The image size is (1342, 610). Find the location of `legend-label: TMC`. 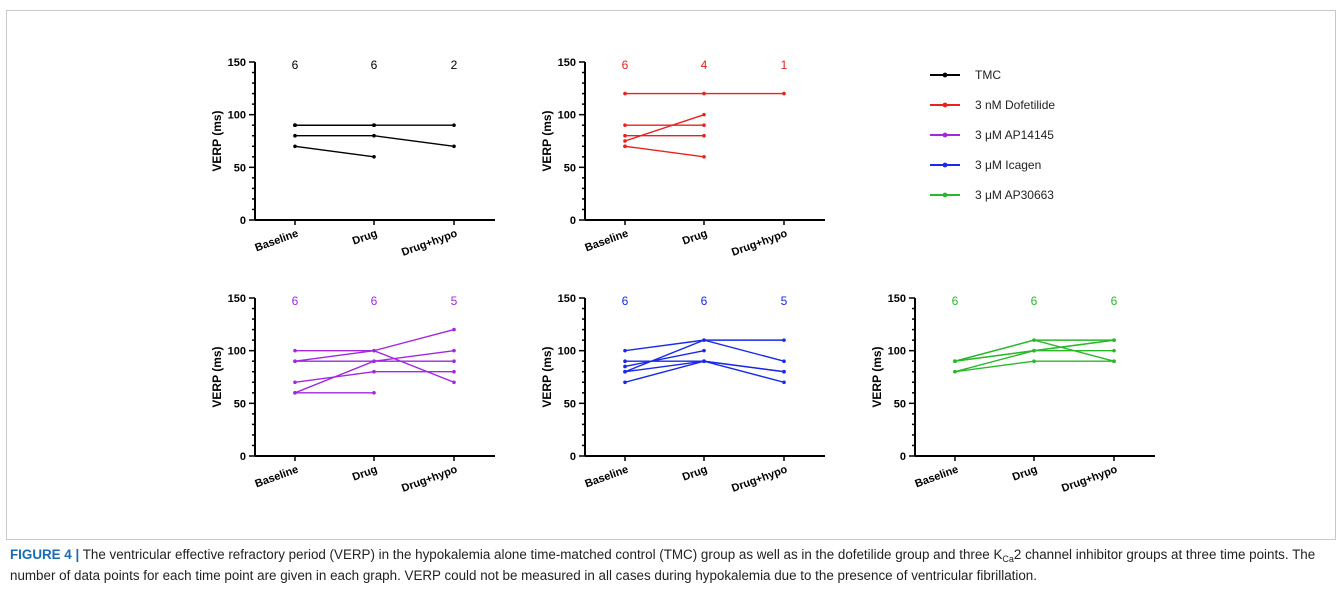

legend-label: TMC is located at coordinates (988, 75).